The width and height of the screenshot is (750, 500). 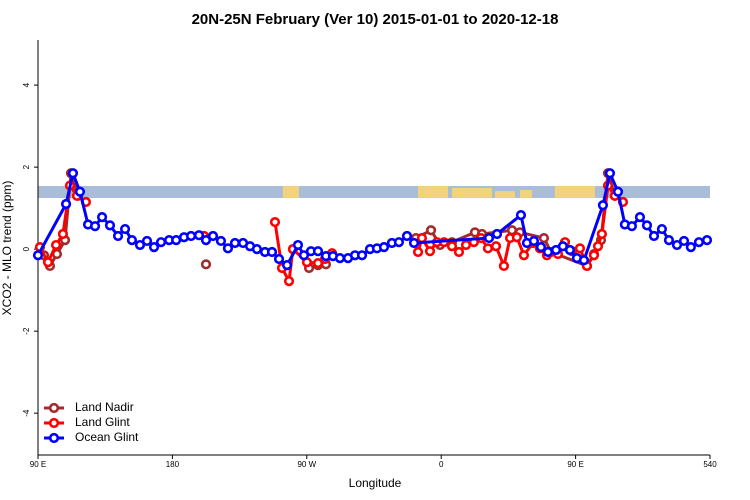 What do you see at coordinates (374, 192) in the screenshot?
I see `map-strip` at bounding box center [374, 192].